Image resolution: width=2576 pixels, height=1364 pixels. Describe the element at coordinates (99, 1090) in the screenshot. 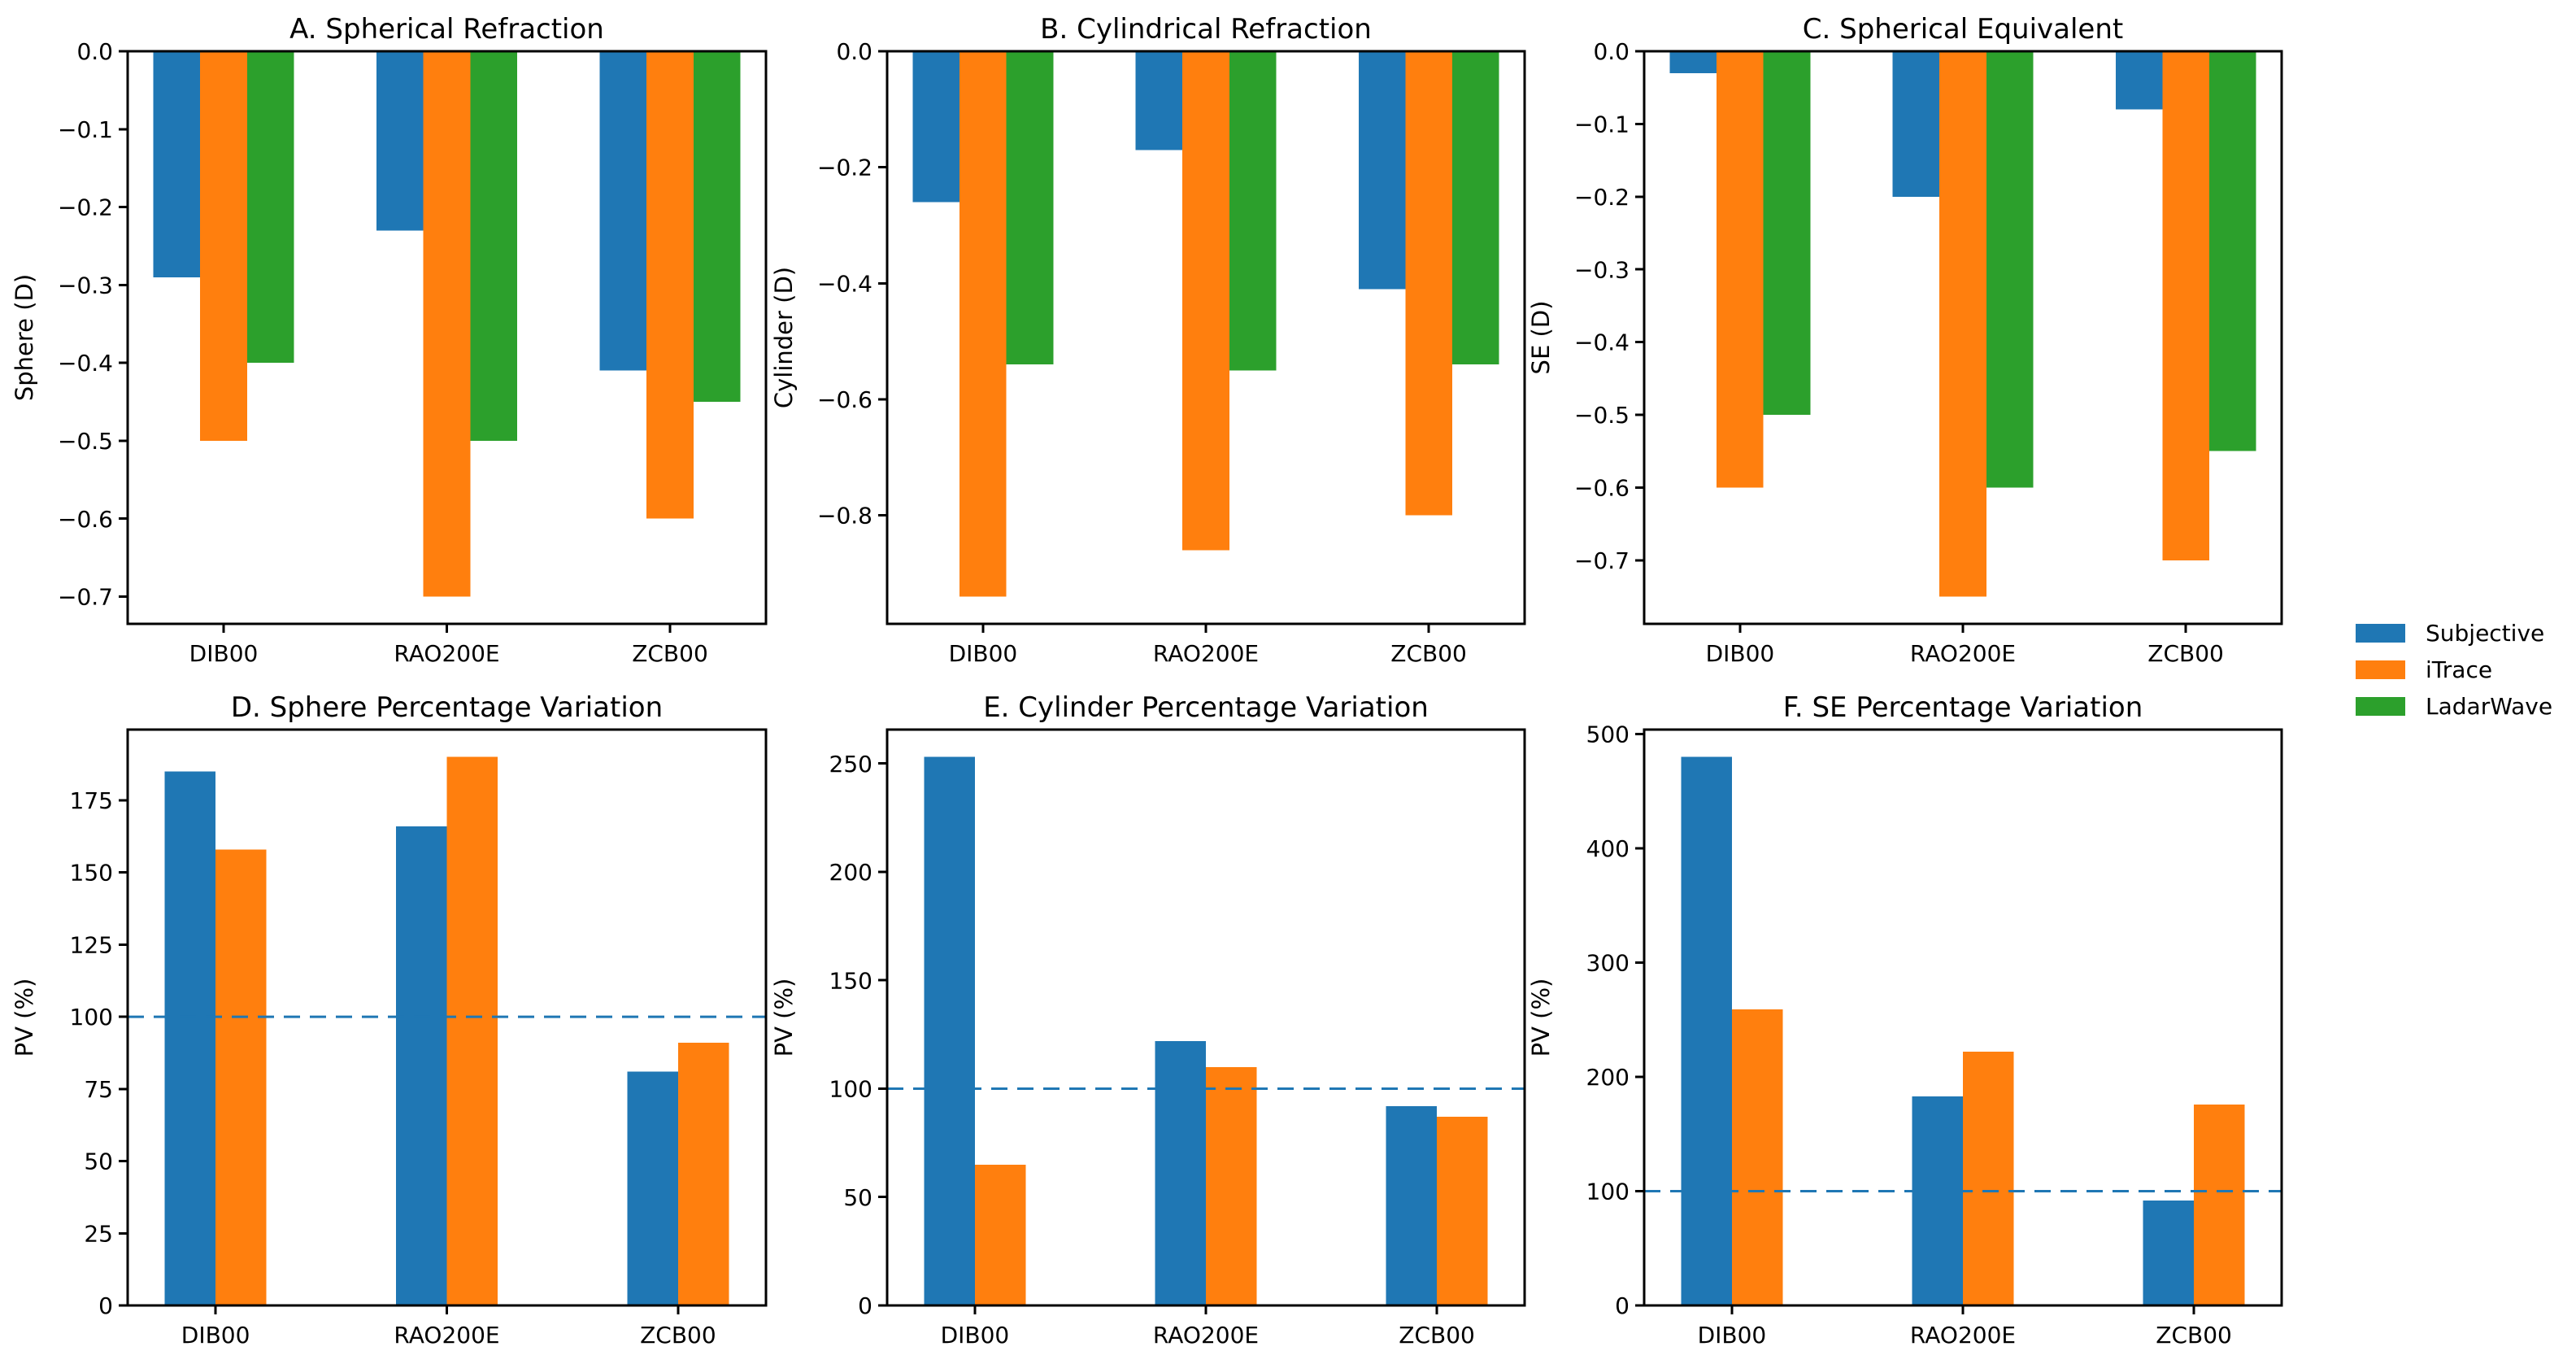

I see `y-tick-label: 75` at that location.